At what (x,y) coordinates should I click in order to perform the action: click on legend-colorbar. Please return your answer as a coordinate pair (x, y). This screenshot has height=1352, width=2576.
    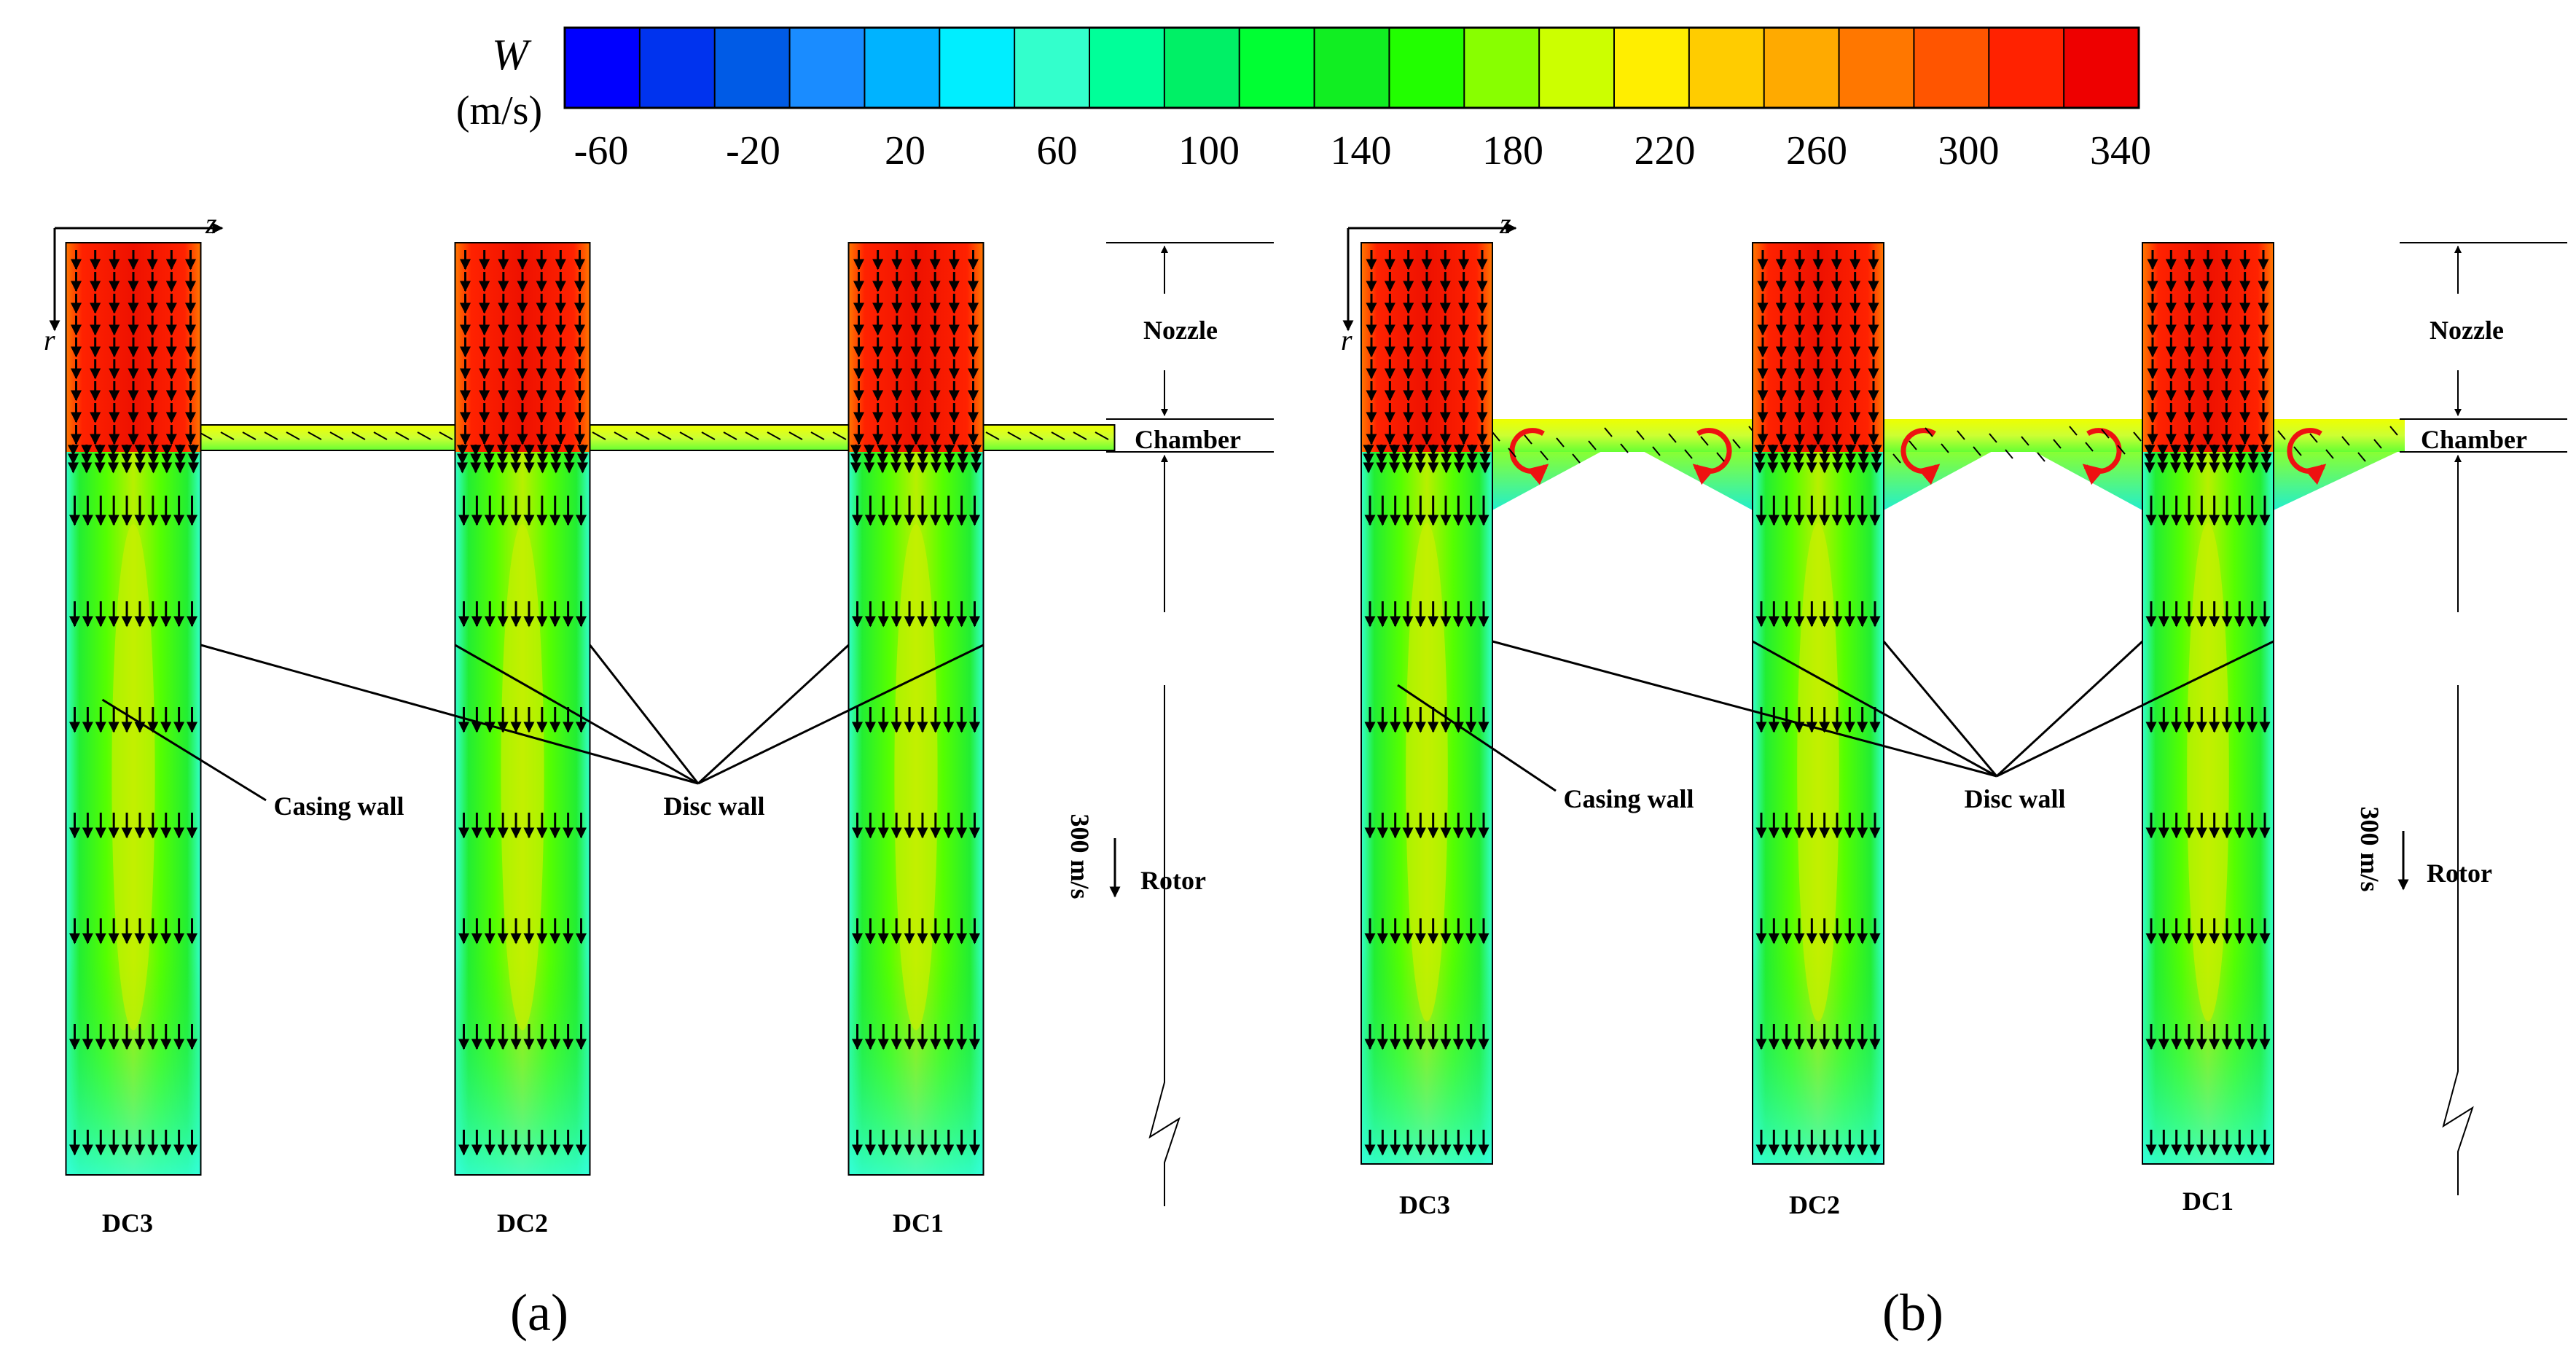
    Looking at the image, I should click on (1351, 67).